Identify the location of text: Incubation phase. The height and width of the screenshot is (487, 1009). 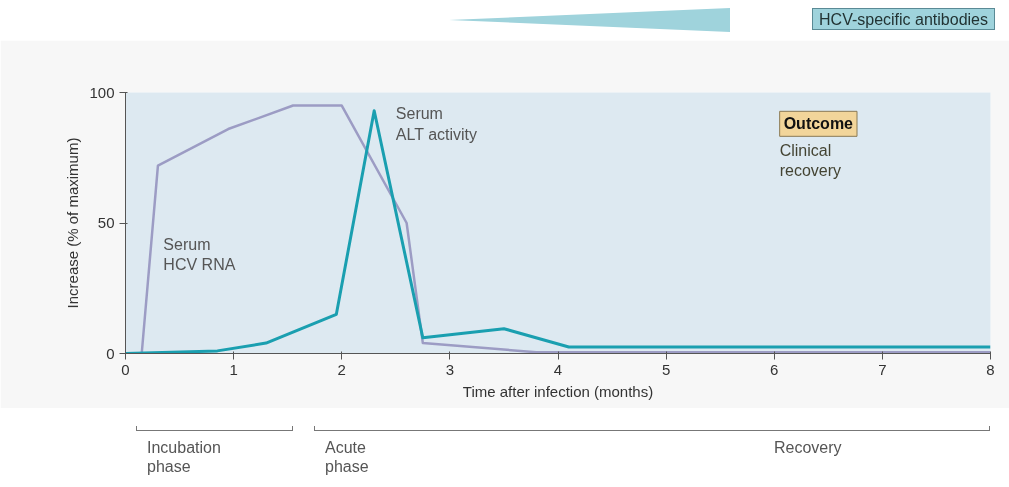
(184, 457).